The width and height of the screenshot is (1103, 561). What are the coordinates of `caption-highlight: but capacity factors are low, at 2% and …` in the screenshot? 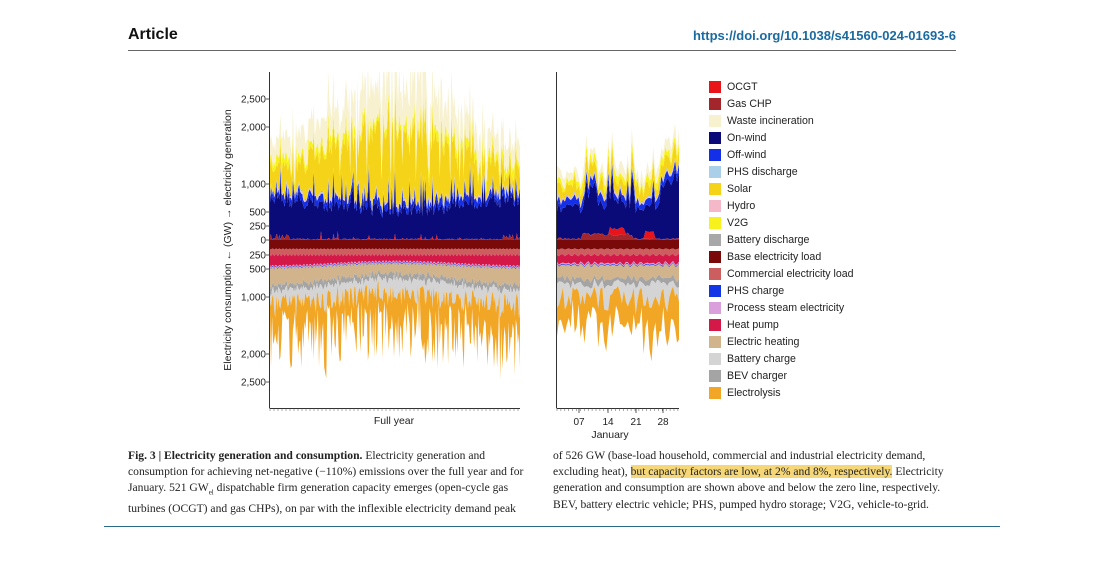 It's located at (761, 472).